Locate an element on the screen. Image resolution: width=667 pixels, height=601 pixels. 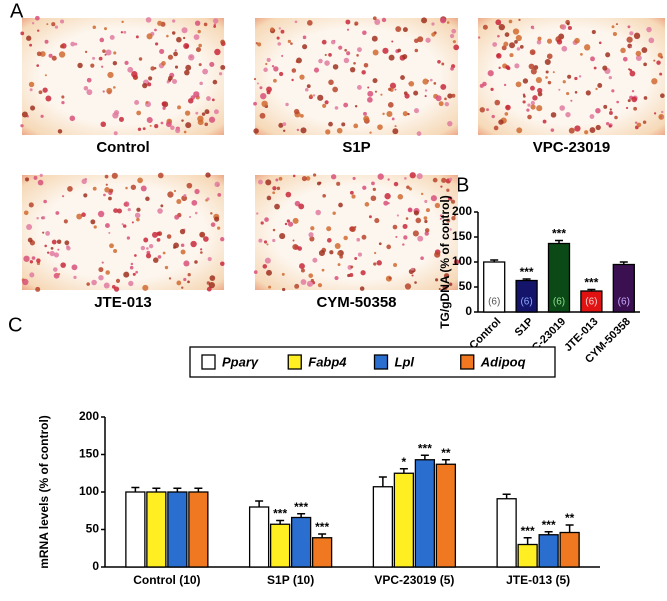
y-tick-label: 100 is located at coordinates (462, 261).